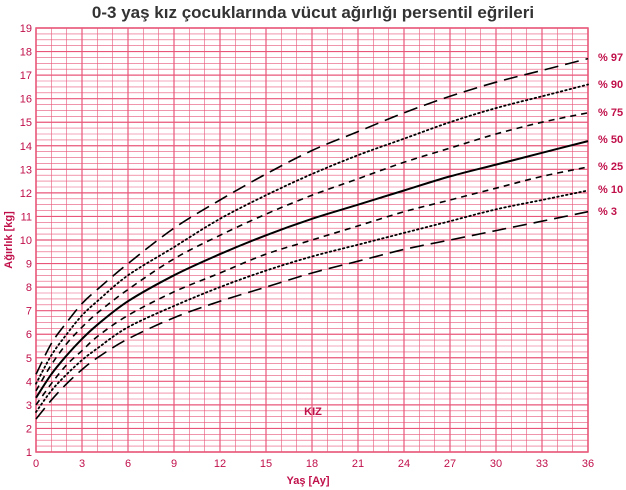  I want to click on series-label: % 75, so click(610, 113).